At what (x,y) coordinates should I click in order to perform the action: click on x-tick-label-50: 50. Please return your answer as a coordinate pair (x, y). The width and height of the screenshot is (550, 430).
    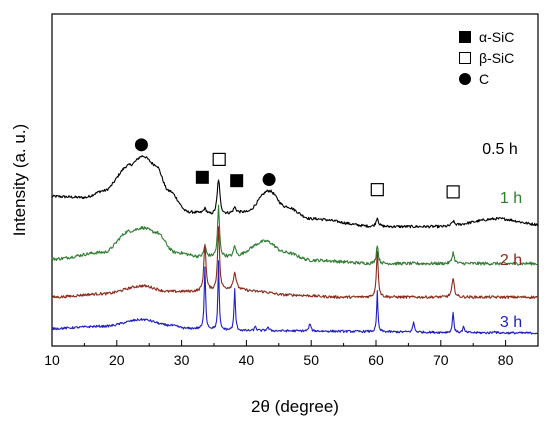
    Looking at the image, I should click on (311, 360).